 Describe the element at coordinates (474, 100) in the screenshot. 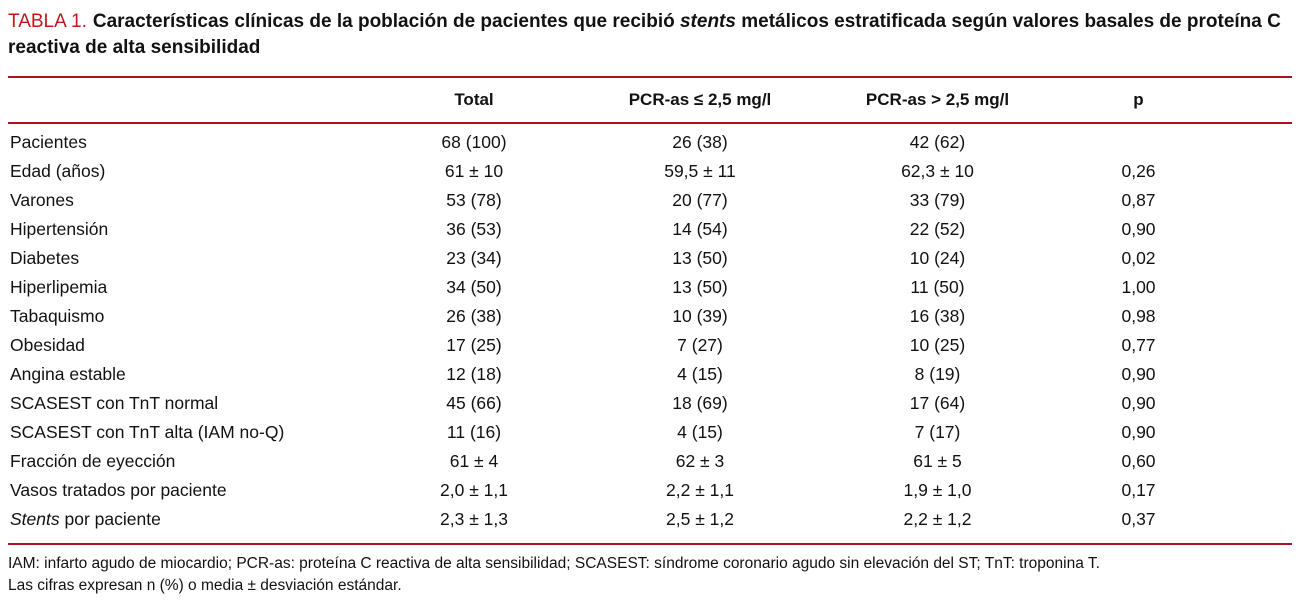

I see `header-total: Total` at that location.